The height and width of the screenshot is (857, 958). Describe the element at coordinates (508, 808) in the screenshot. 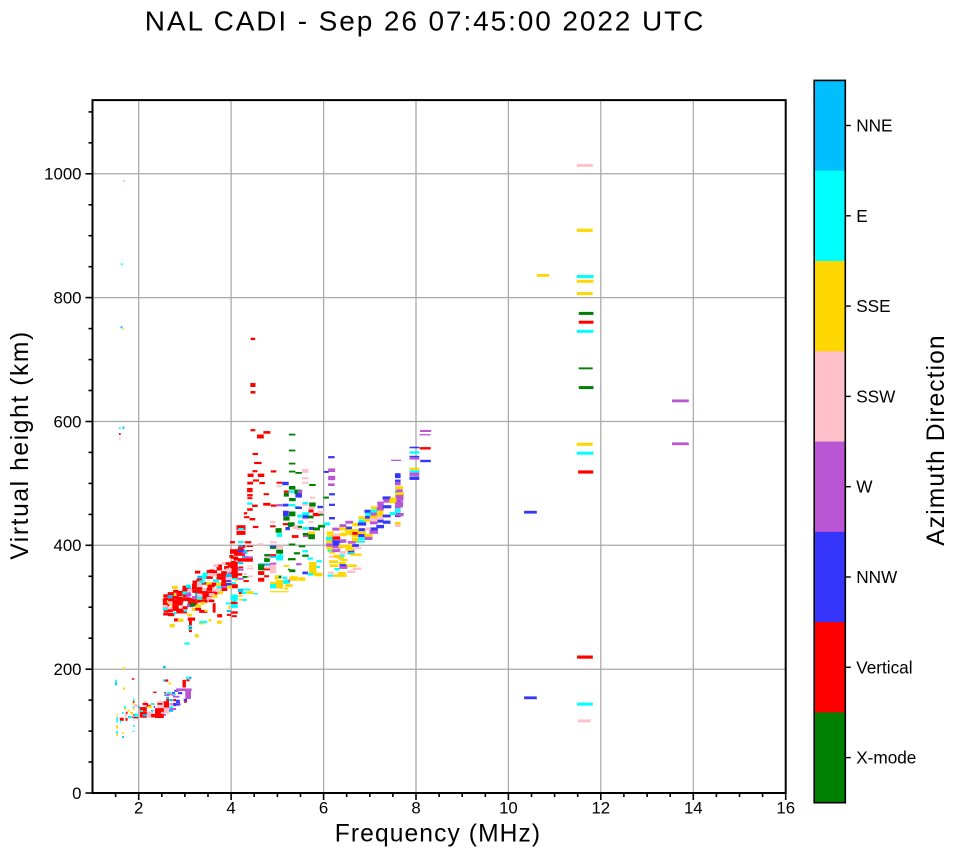

I see `svg-text: 10` at that location.